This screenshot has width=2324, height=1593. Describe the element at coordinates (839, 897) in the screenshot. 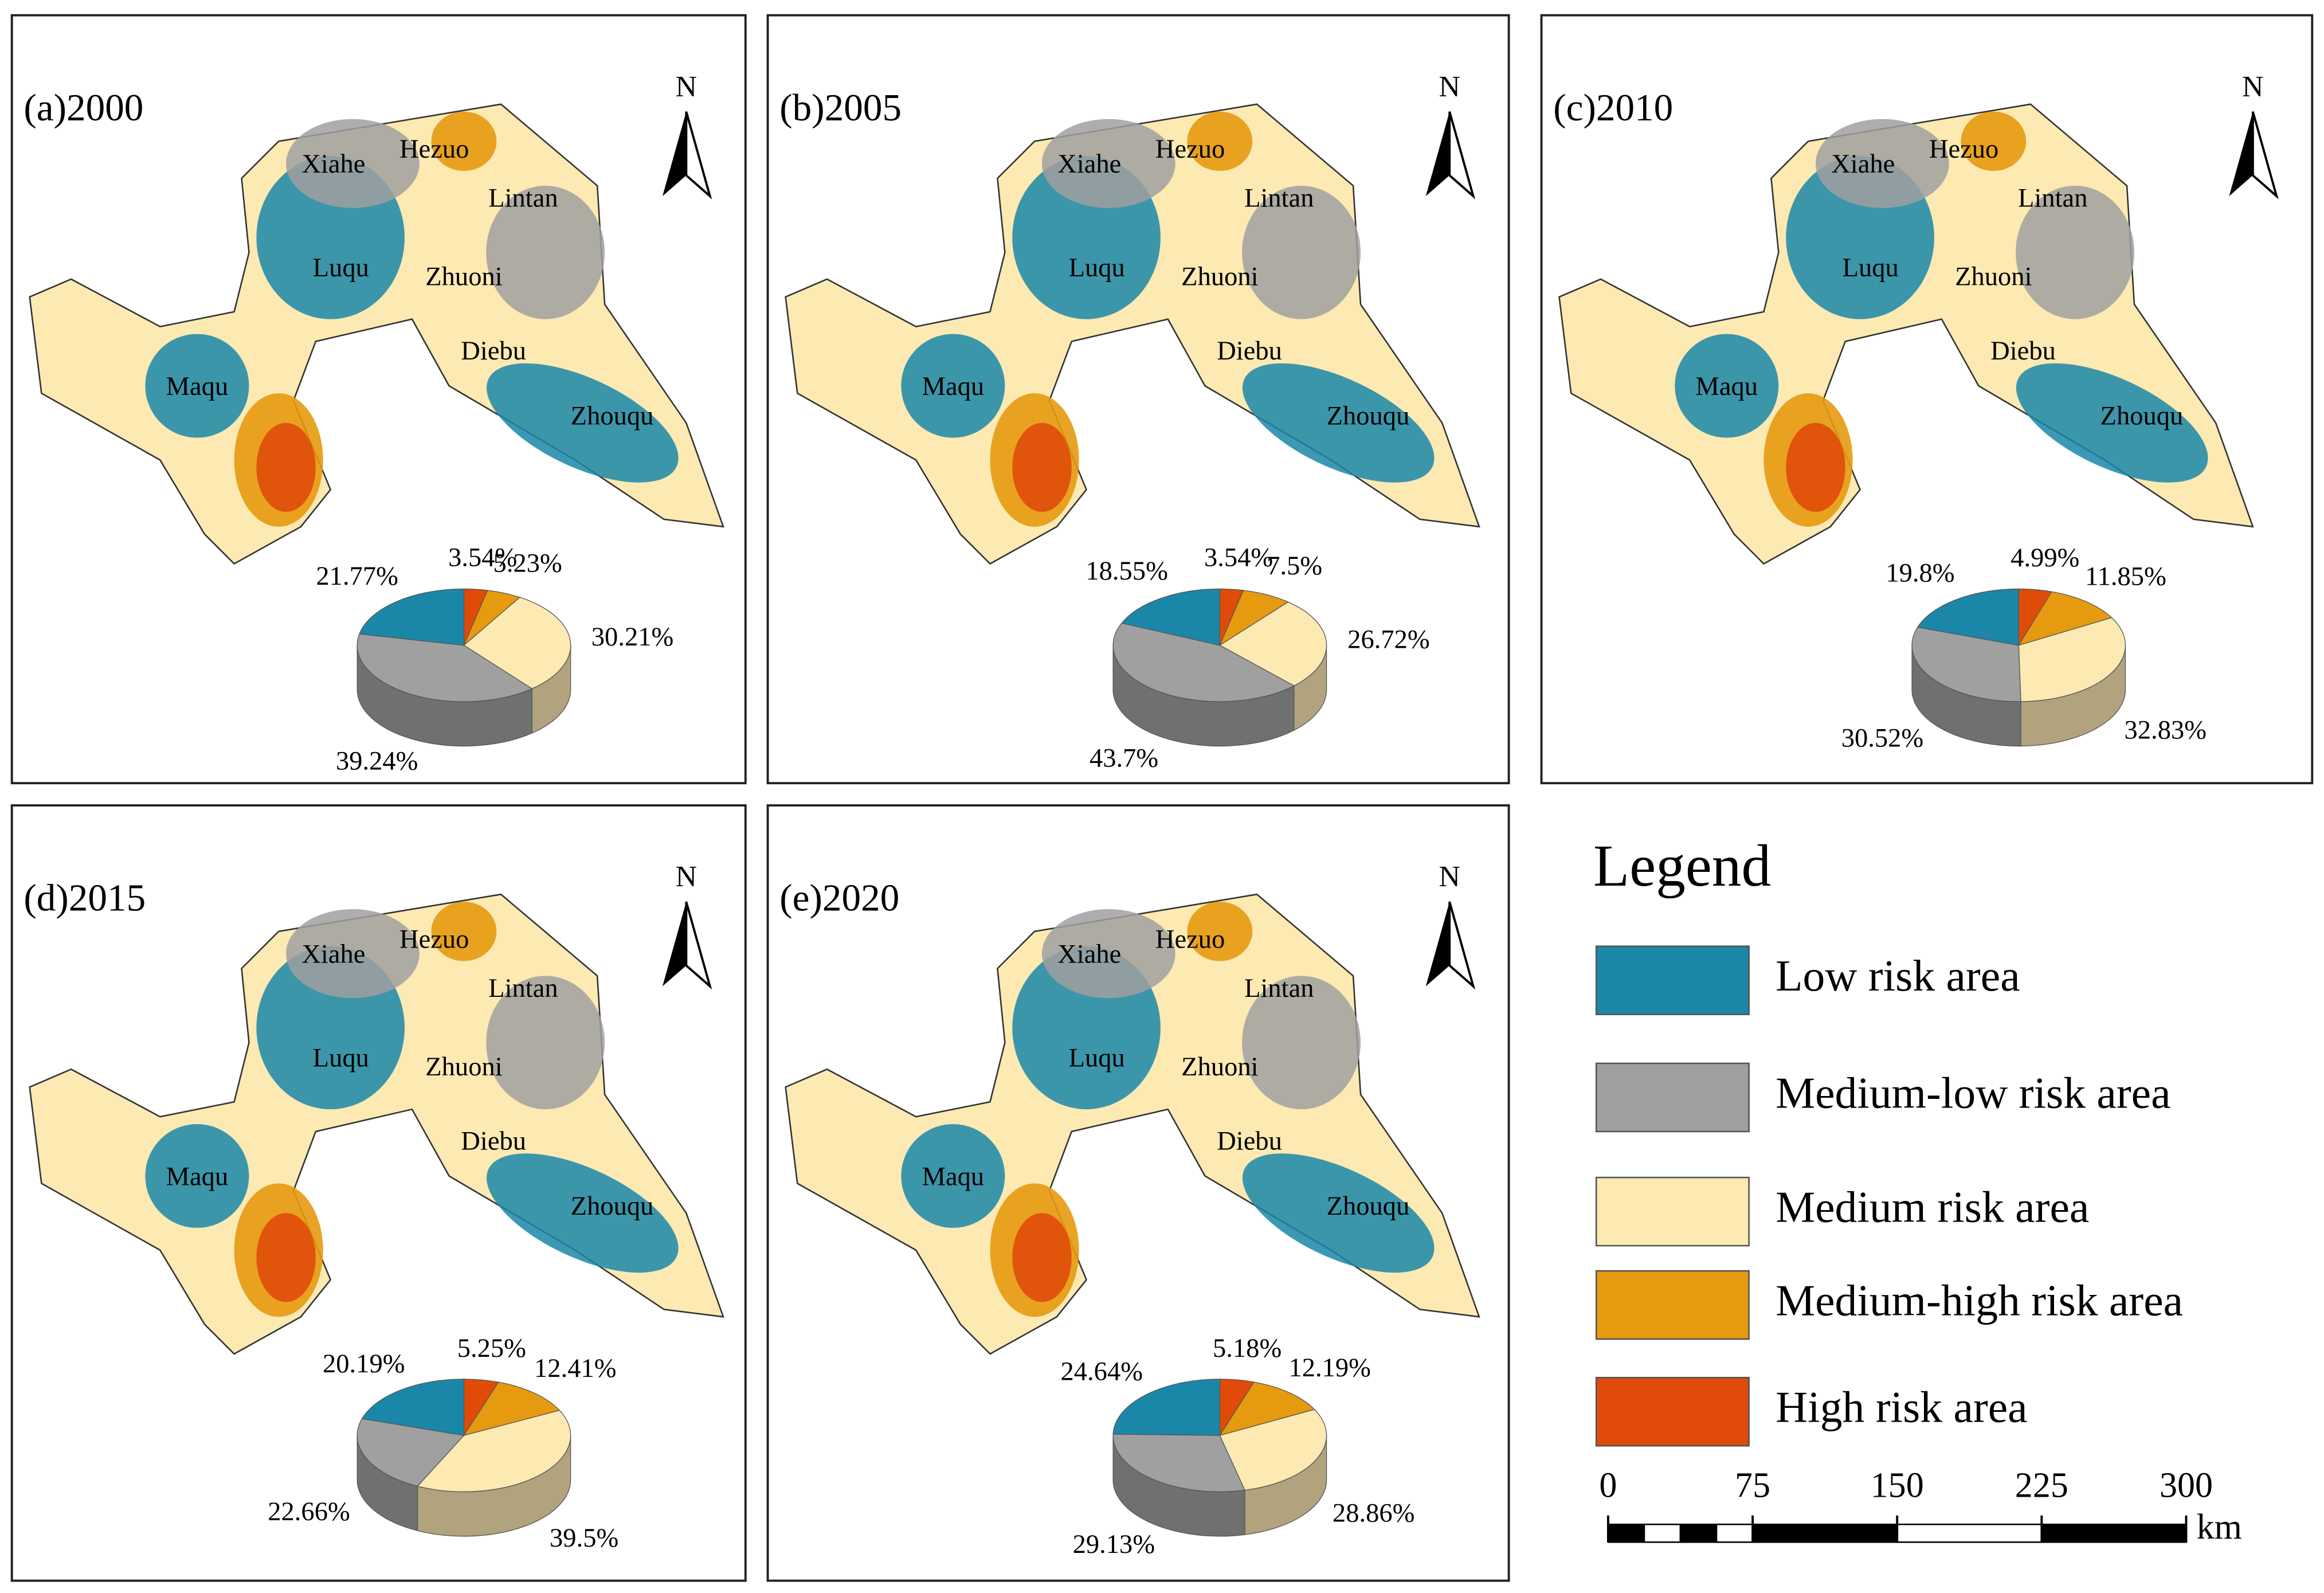

I see `panel-label: (e)2020` at that location.